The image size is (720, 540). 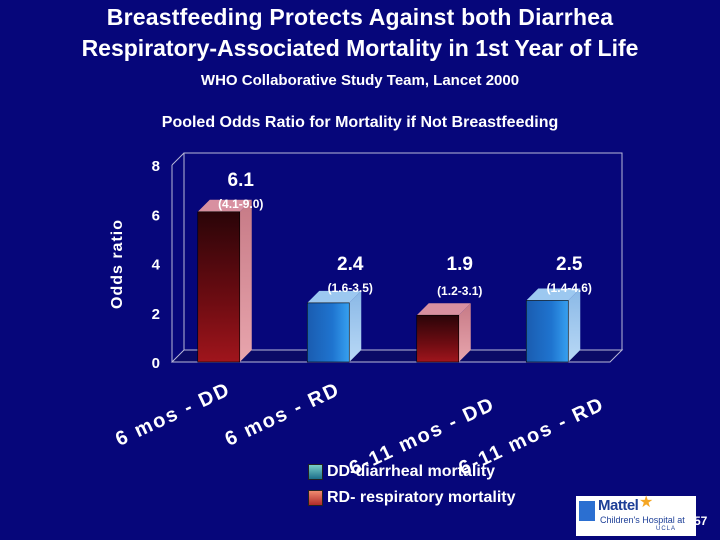 I want to click on page-number: 57, so click(x=701, y=521).